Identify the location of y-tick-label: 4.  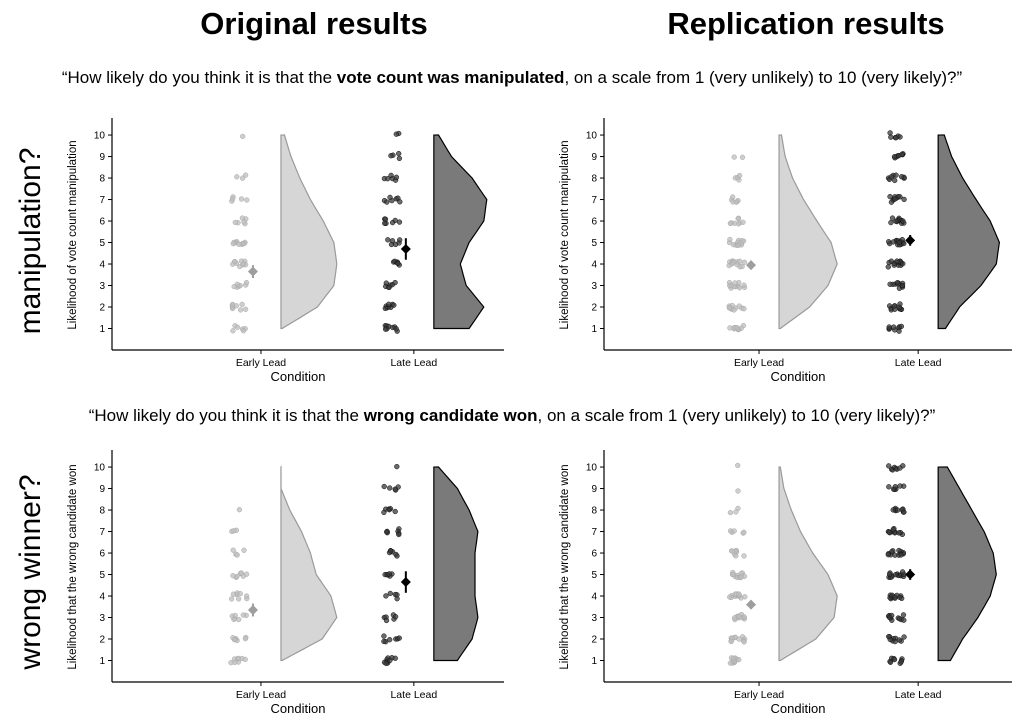
(594, 265).